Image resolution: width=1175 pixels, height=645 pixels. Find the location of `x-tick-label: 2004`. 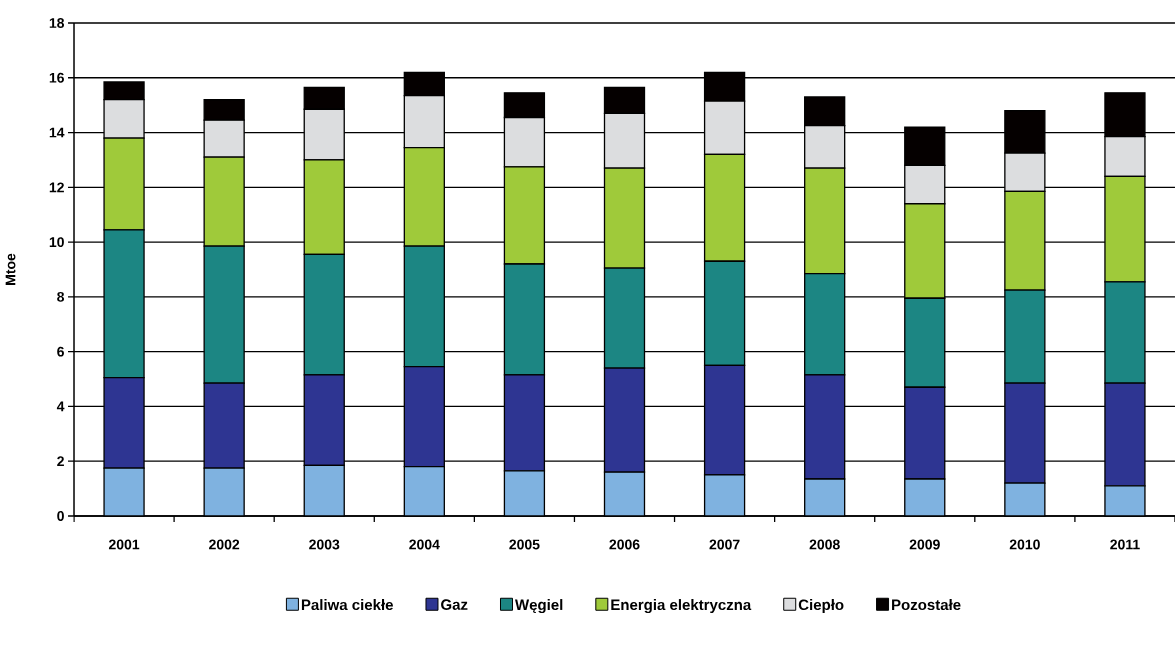

x-tick-label: 2004 is located at coordinates (424, 544).